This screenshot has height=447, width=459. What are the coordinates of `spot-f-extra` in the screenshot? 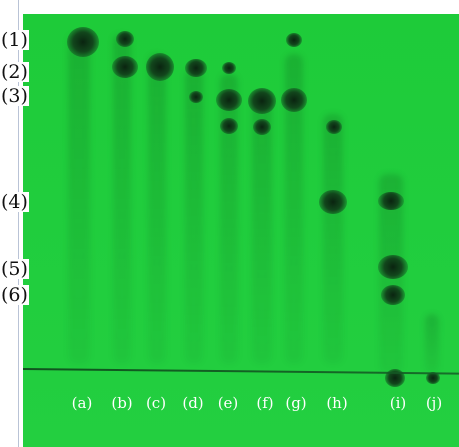 It's located at (262, 127).